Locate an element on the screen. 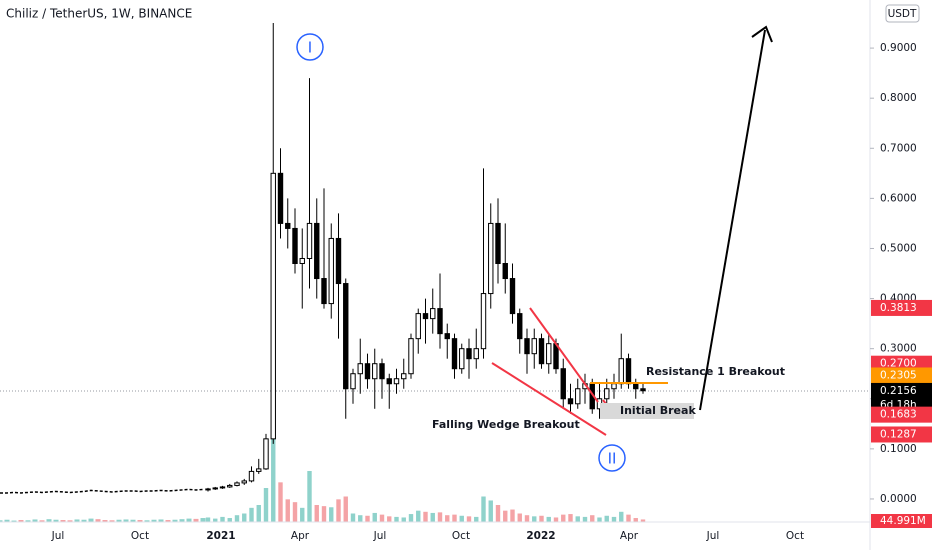  currency: USDT is located at coordinates (902, 14).